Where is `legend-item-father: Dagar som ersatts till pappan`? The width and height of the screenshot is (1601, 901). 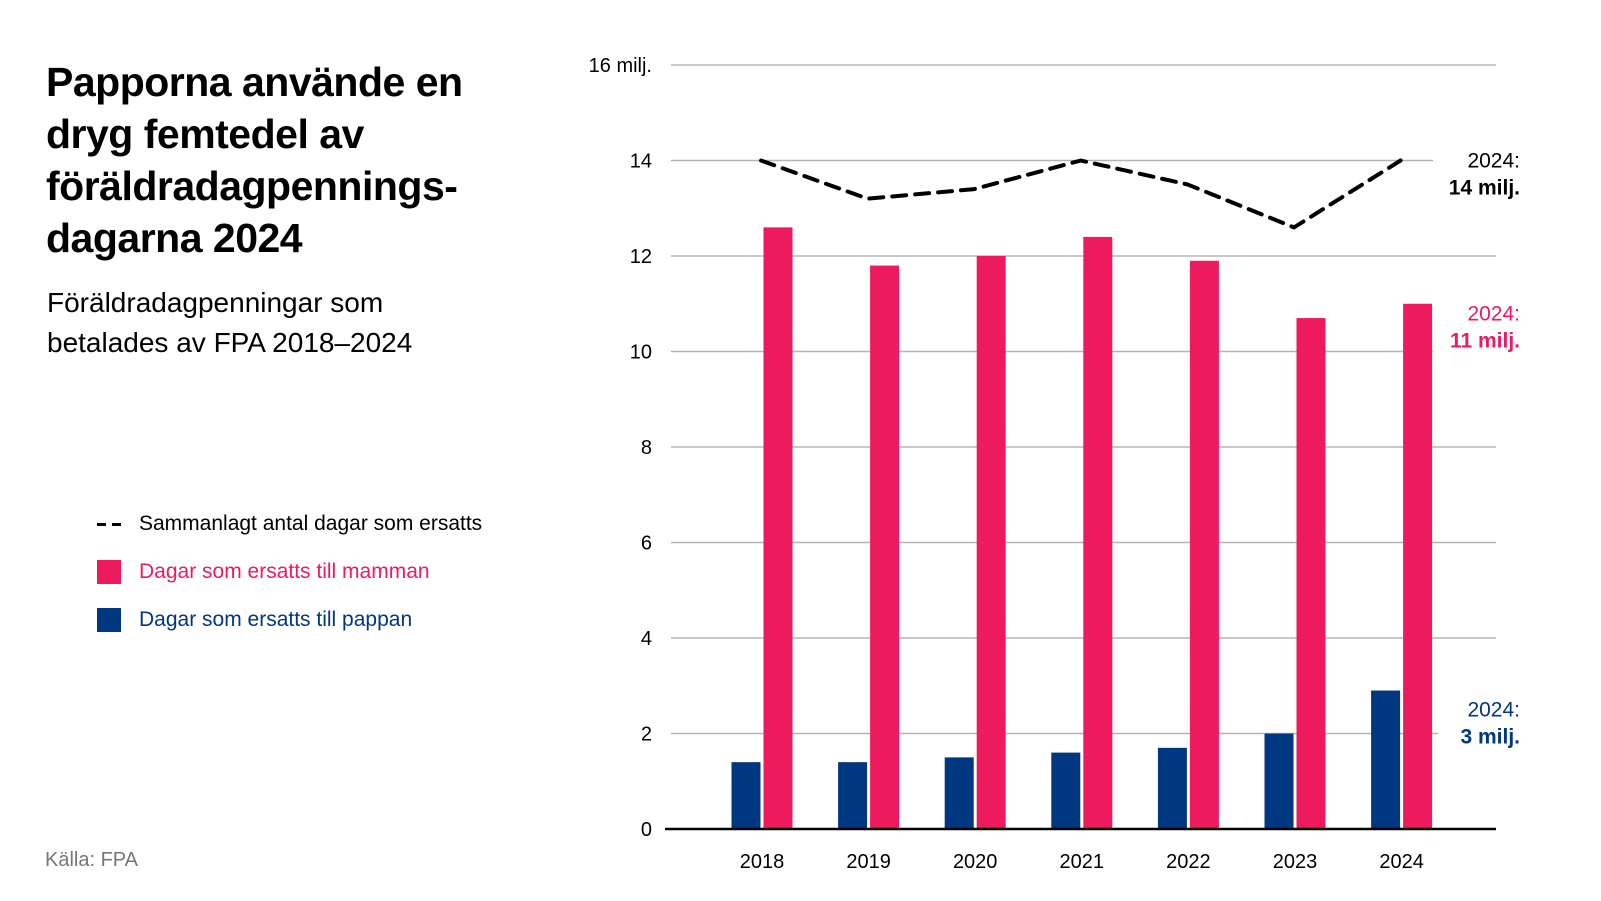 legend-item-father: Dagar som ersatts till pappan is located at coordinates (289, 620).